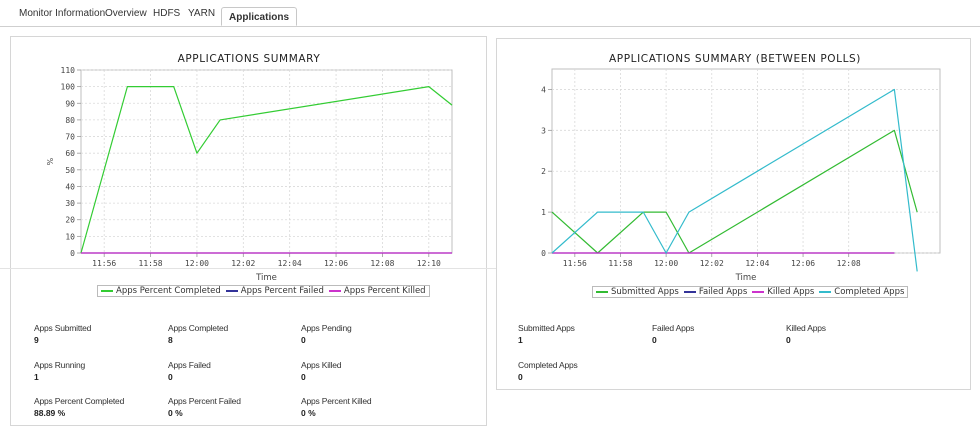 The width and height of the screenshot is (980, 432). I want to click on y-tick-label: 40, so click(70, 186).